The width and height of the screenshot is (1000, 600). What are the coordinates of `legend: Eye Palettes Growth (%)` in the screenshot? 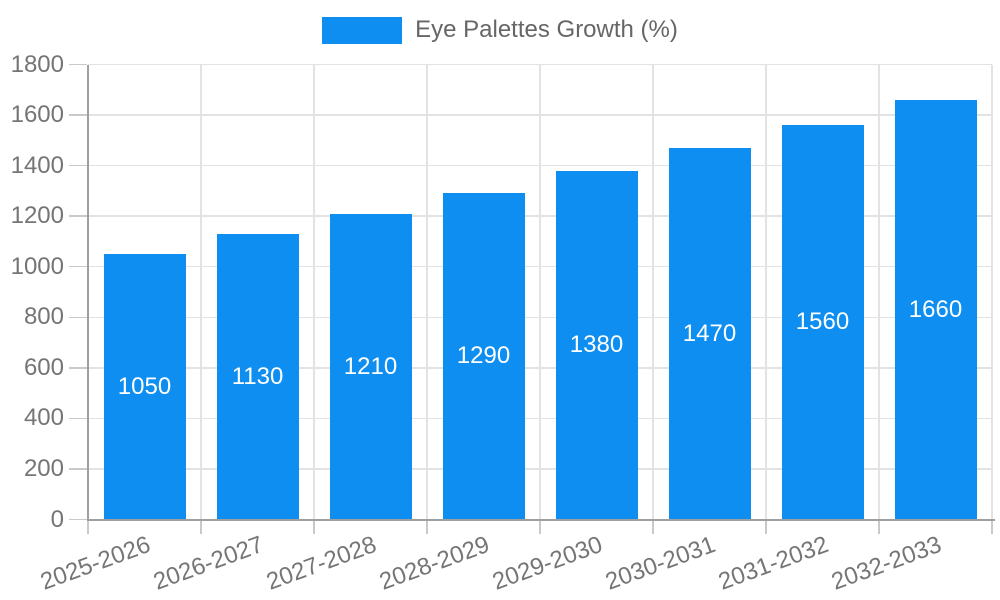 It's located at (500, 30).